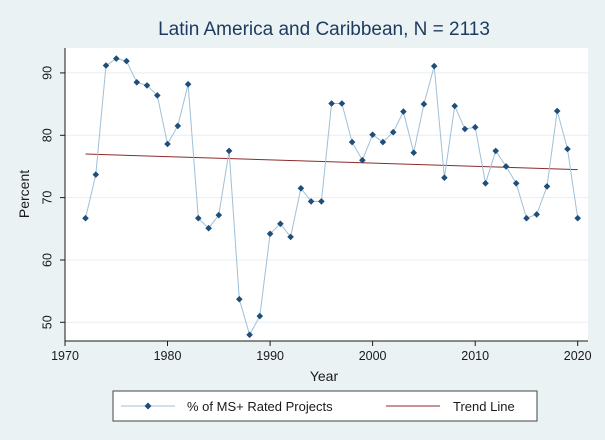 This screenshot has height=440, width=605. I want to click on y-tick-label: 80, so click(47, 135).